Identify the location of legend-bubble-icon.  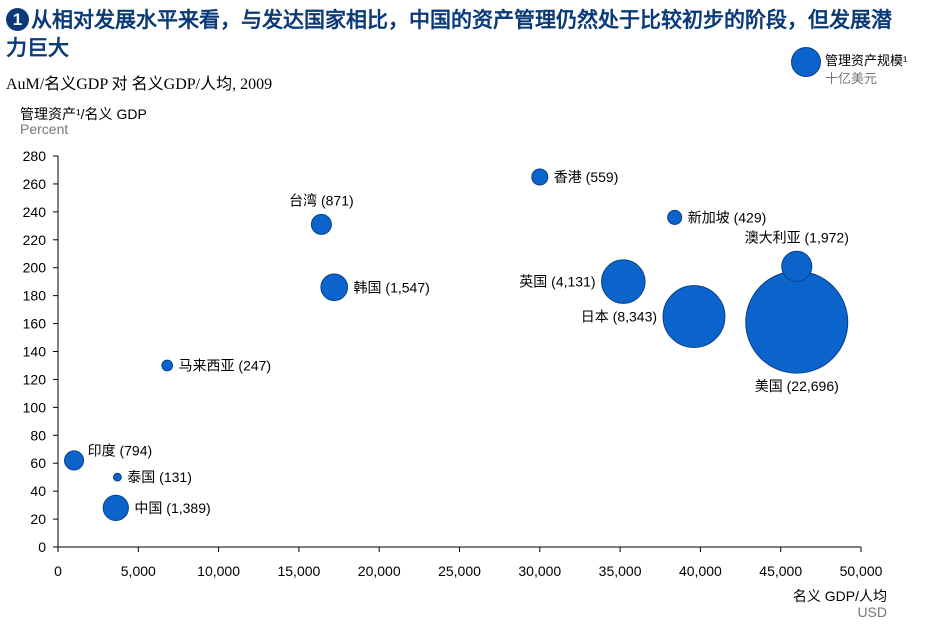
(806, 62).